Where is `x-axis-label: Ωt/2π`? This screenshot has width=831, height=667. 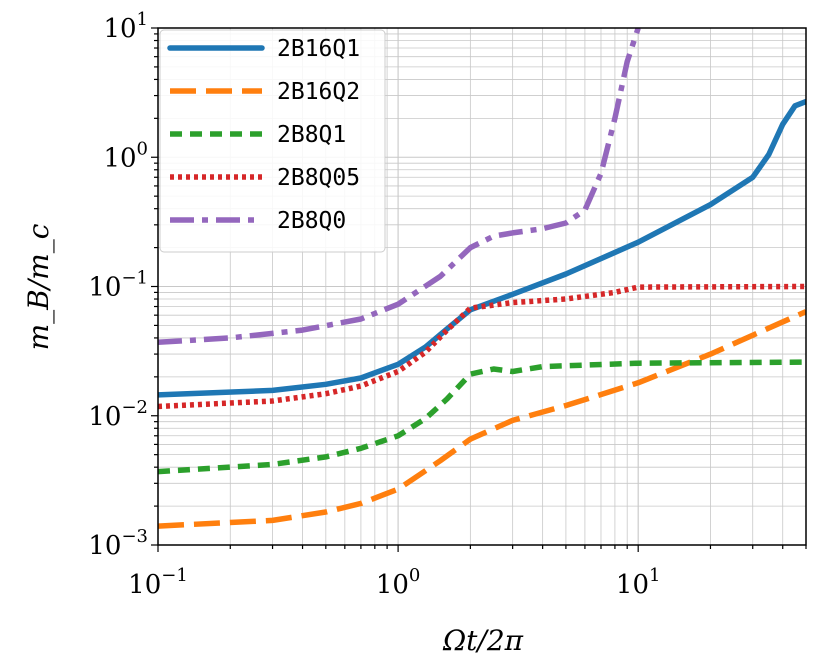
x-axis-label: Ωt/2π is located at coordinates (483, 640).